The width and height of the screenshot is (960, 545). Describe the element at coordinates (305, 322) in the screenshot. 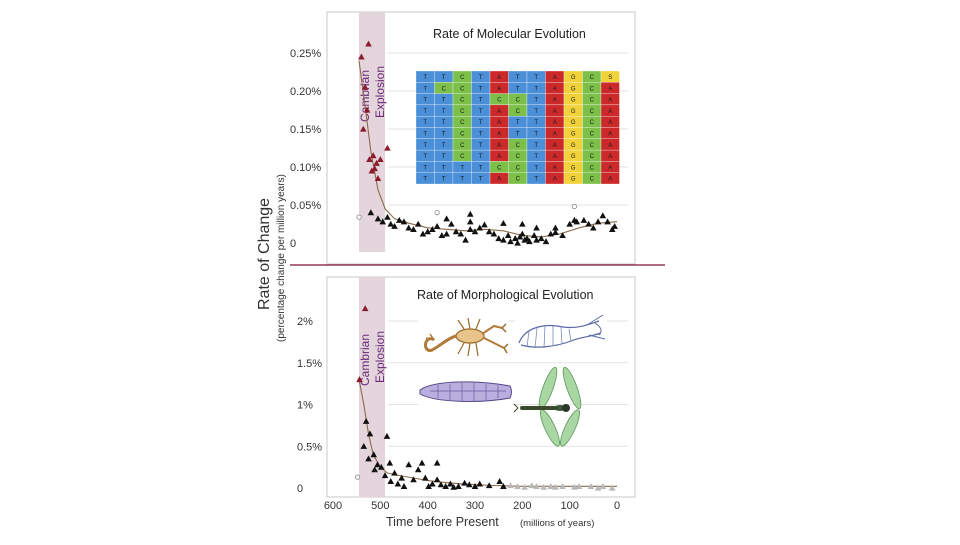

I see `y-tick-label: 2%` at that location.